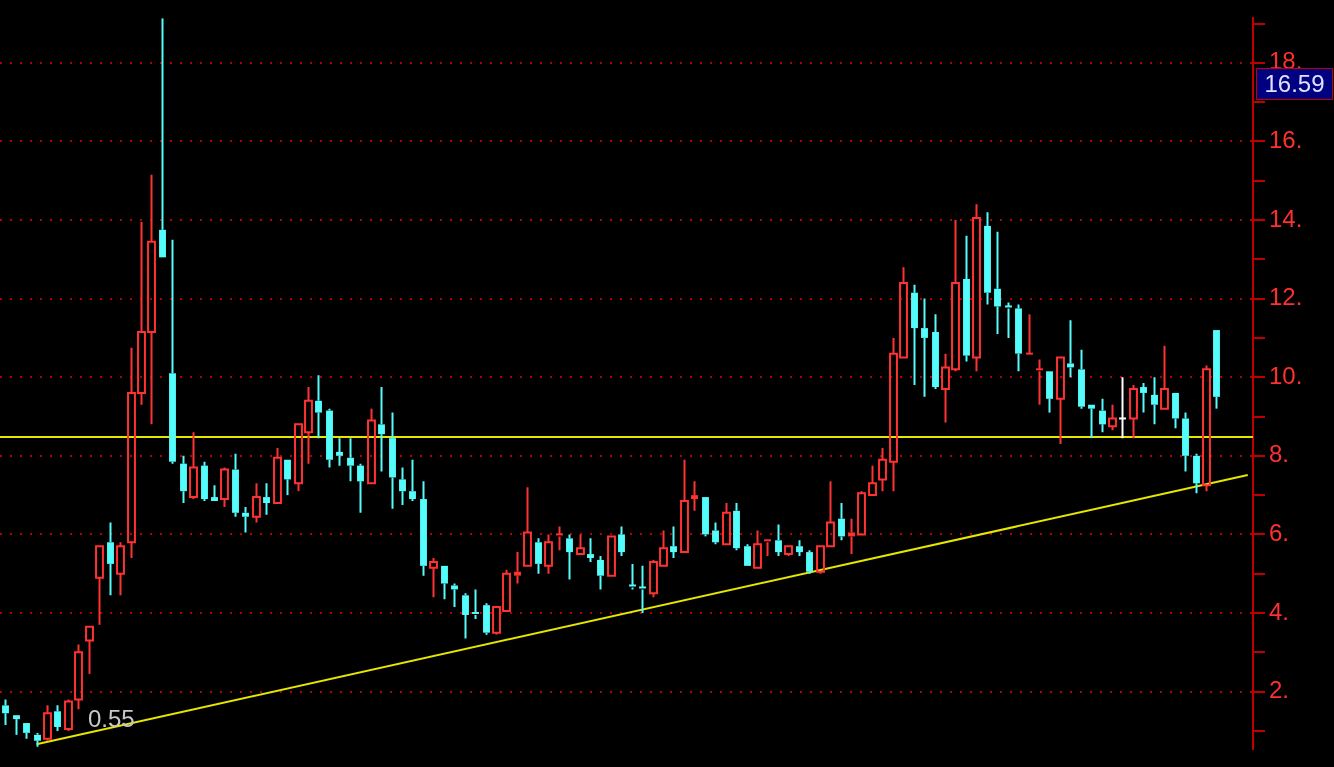 This screenshot has height=767, width=1334. What do you see at coordinates (1279, 611) in the screenshot?
I see `y-tick-label: 4.` at bounding box center [1279, 611].